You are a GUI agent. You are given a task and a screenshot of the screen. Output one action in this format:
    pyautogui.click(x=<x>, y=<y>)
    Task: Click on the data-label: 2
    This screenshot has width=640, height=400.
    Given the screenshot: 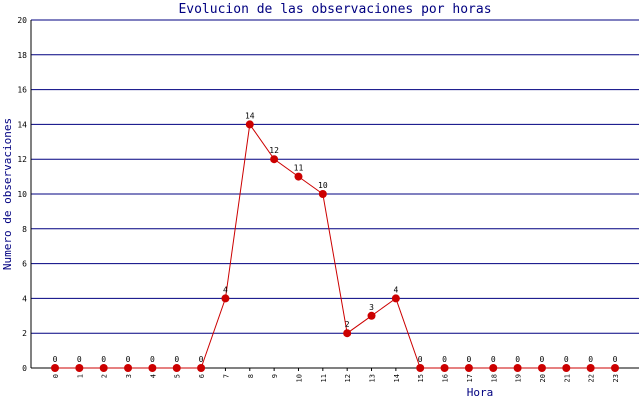 What is the action you would take?
    pyautogui.click(x=347, y=324)
    